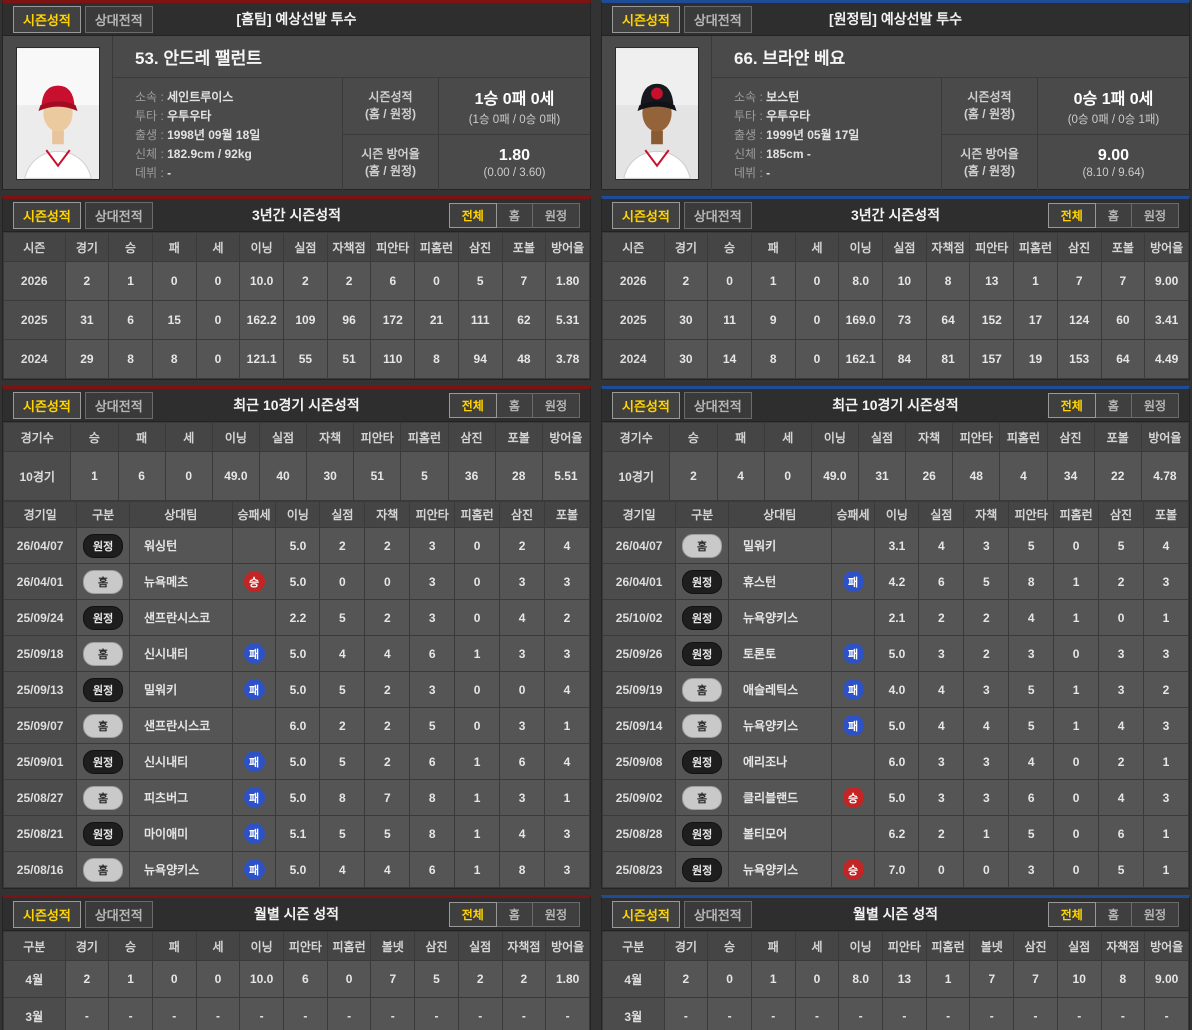  I want to click on table-row: 25/09/08 원정 에리조나 6.0 3 3 4 0 2 1, so click(895, 761).